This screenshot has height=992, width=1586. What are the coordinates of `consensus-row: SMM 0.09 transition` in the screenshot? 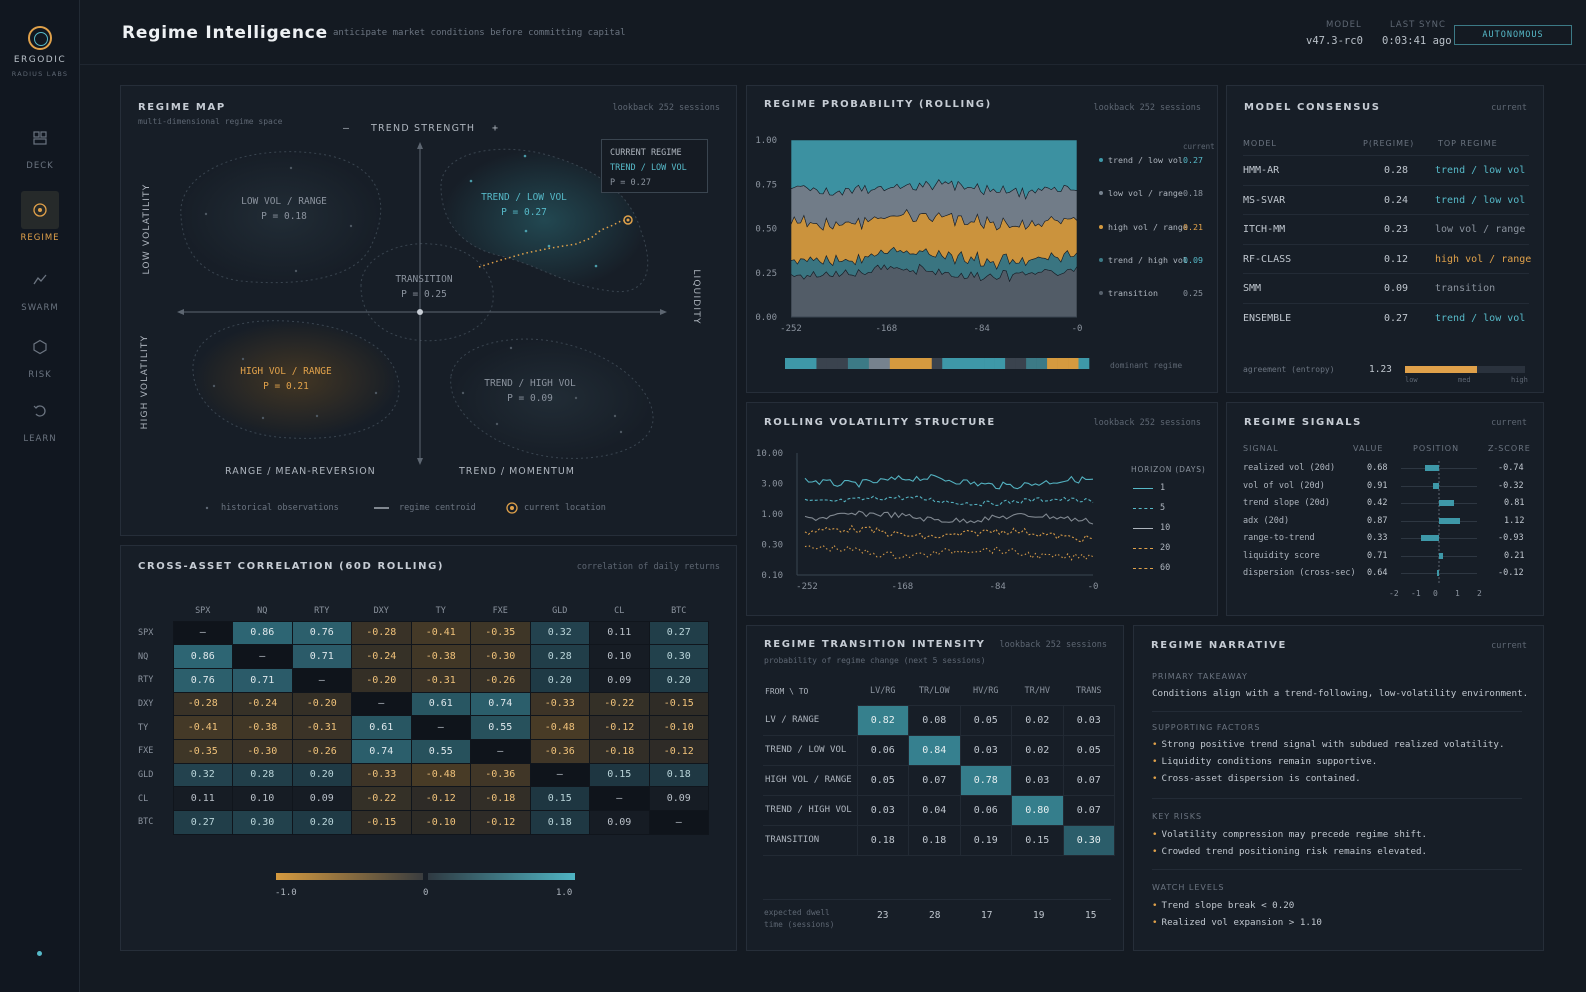 It's located at (1386, 287).